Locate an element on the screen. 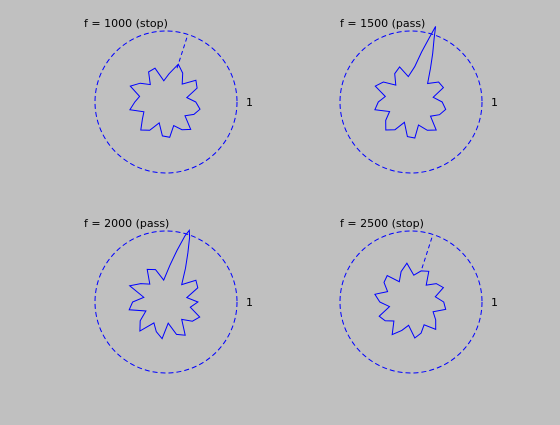 The width and height of the screenshot is (560, 425). panel-title: f = 1500 (pass) is located at coordinates (382, 23).